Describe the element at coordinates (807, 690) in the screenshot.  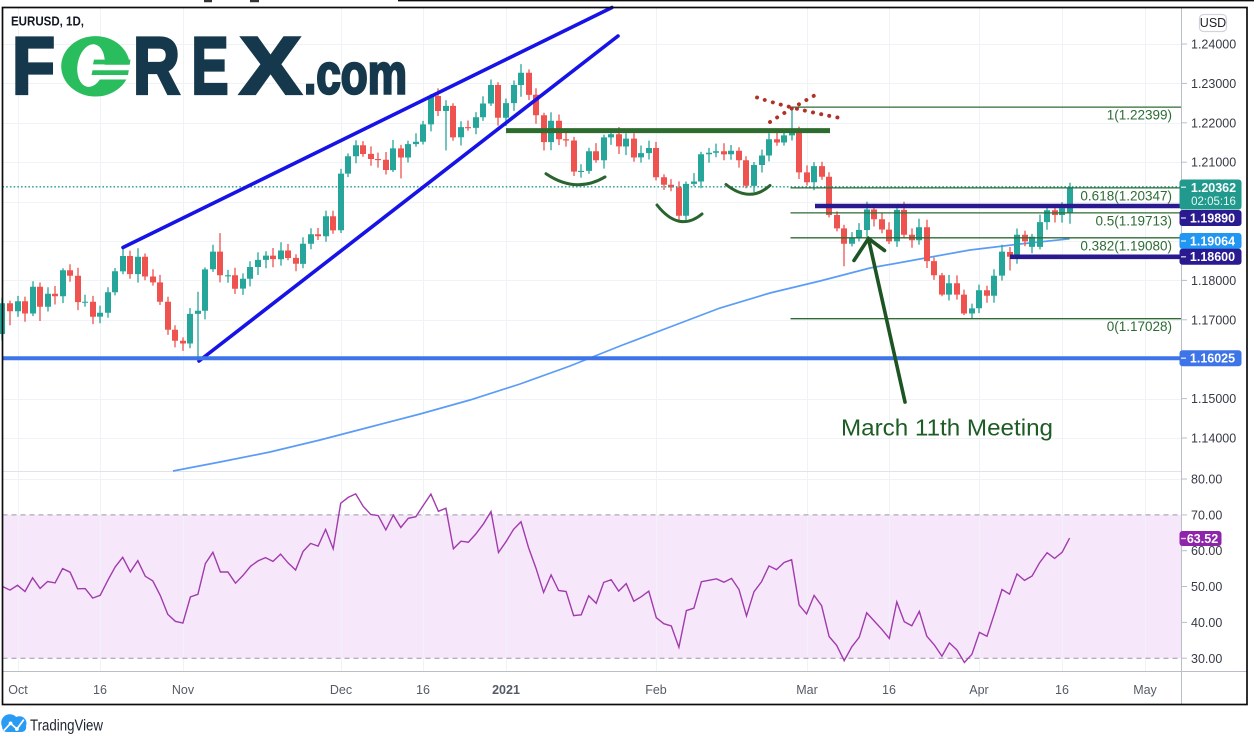
I see `svg-text: Mar` at that location.